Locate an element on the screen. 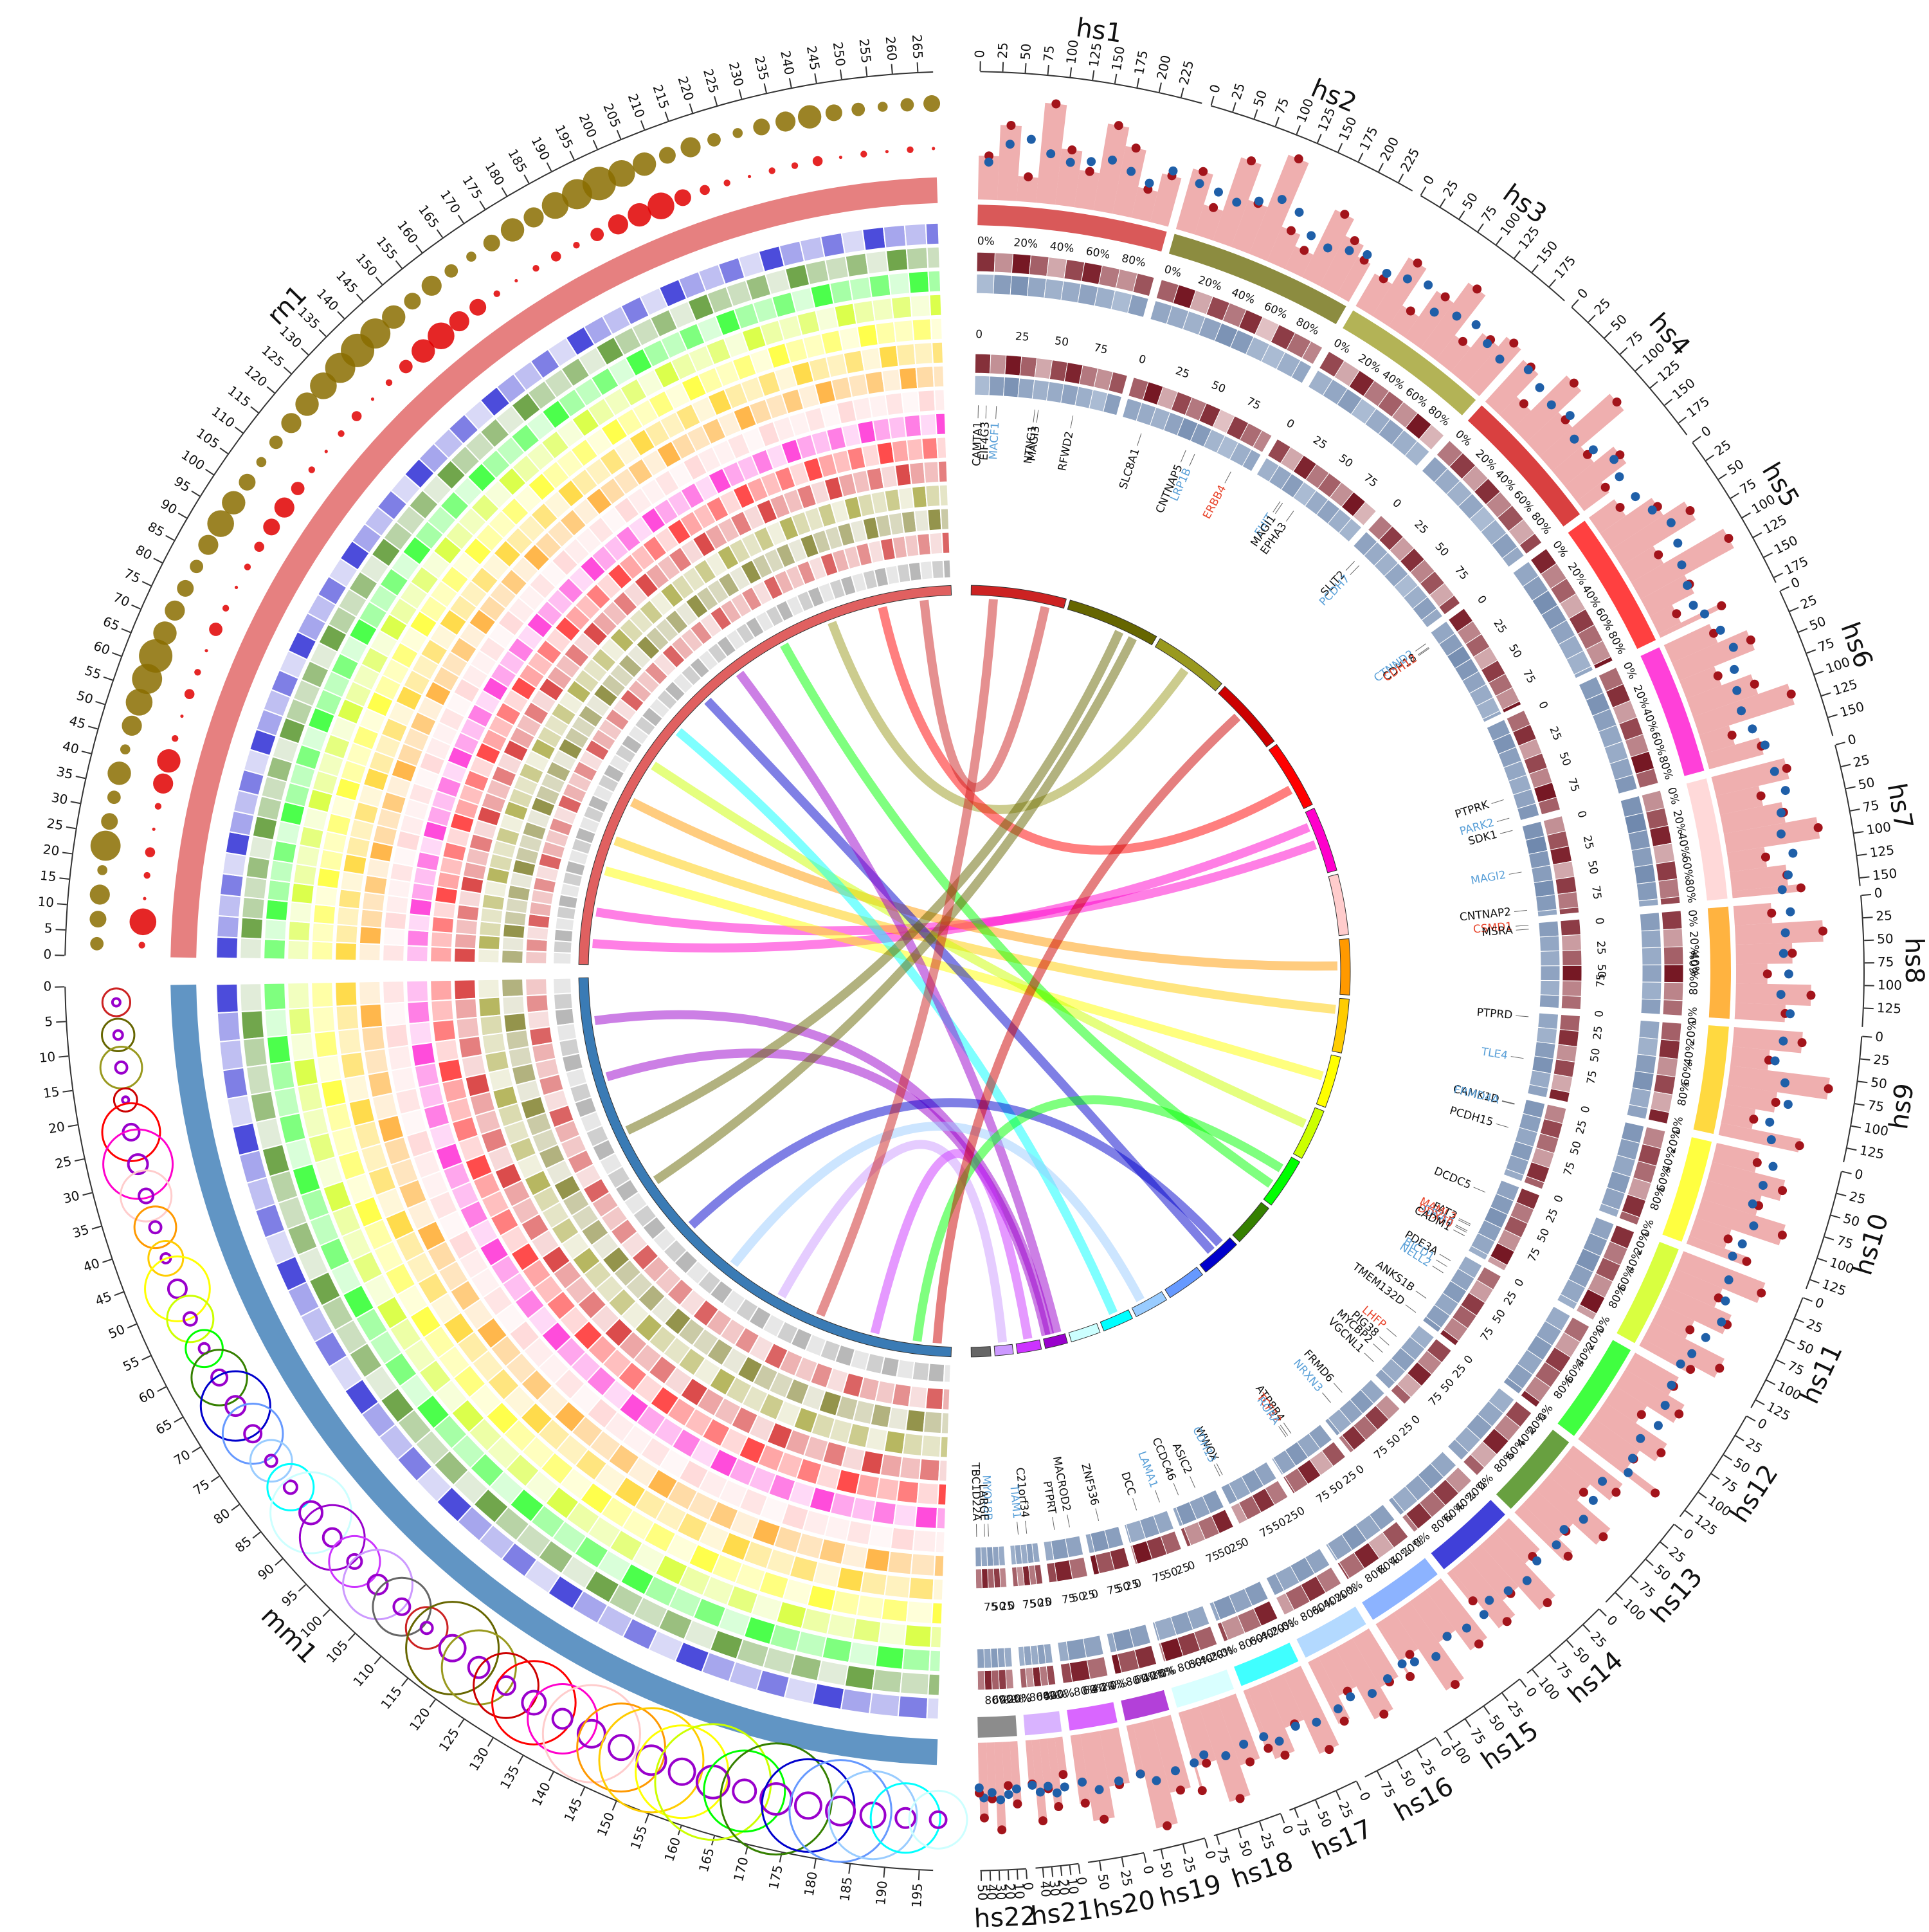  tick-label: 160 is located at coordinates (408, 231).